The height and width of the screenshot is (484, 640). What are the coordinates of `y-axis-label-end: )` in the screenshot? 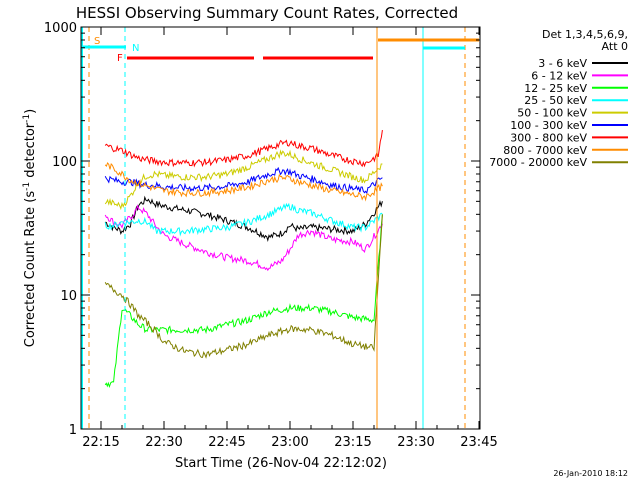 It's located at (30, 111).